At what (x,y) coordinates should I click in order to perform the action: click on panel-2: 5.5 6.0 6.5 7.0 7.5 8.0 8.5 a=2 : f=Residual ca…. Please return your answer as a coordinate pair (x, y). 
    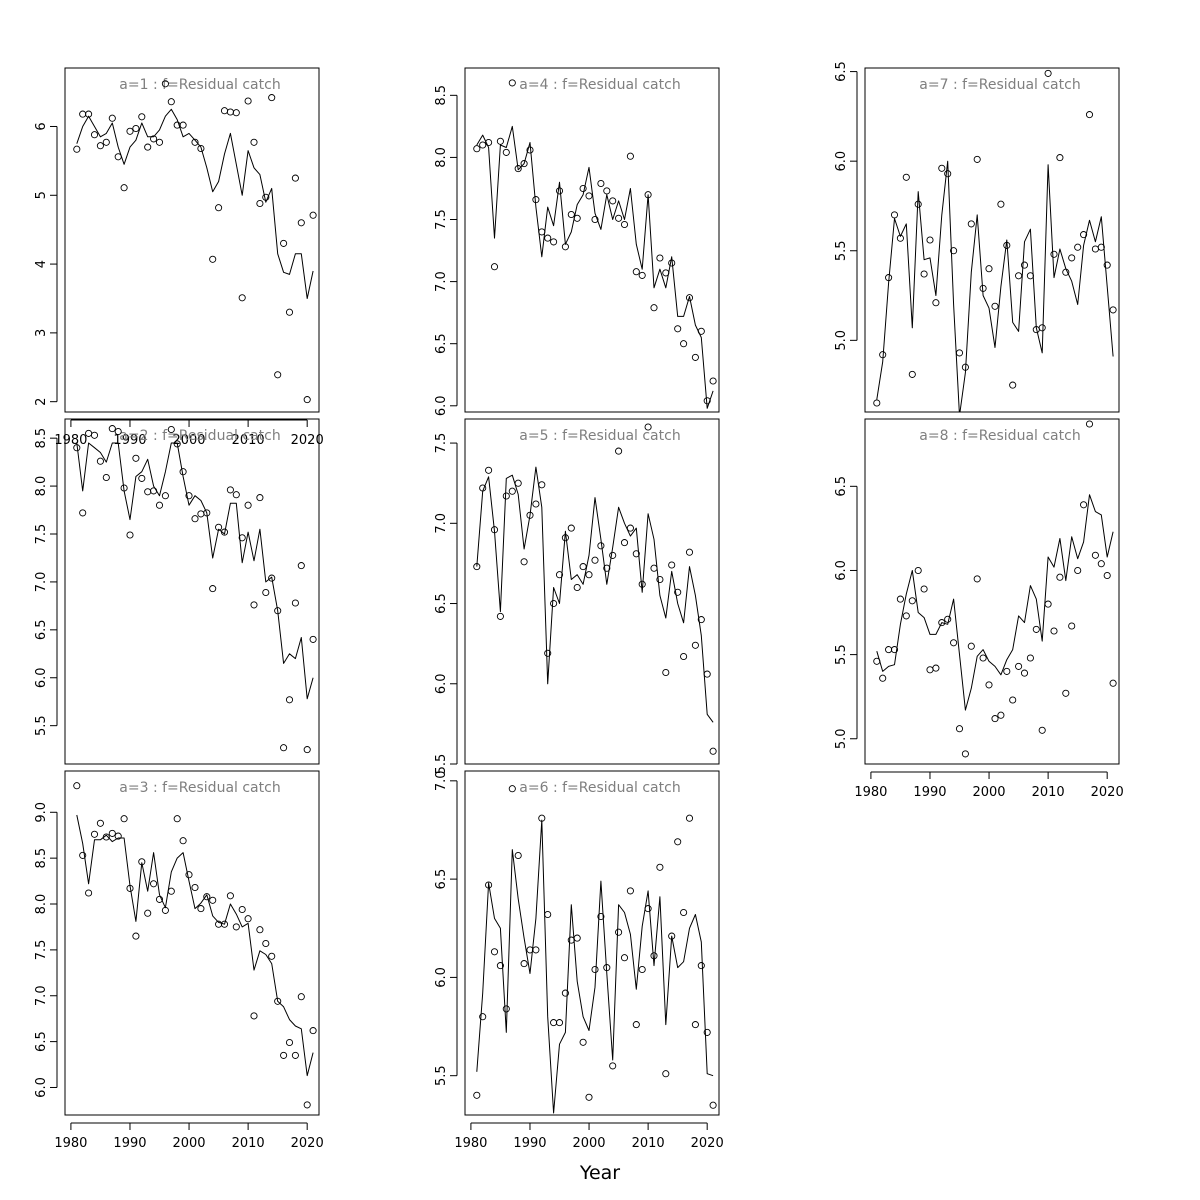
    Looking at the image, I should click on (177, 591).